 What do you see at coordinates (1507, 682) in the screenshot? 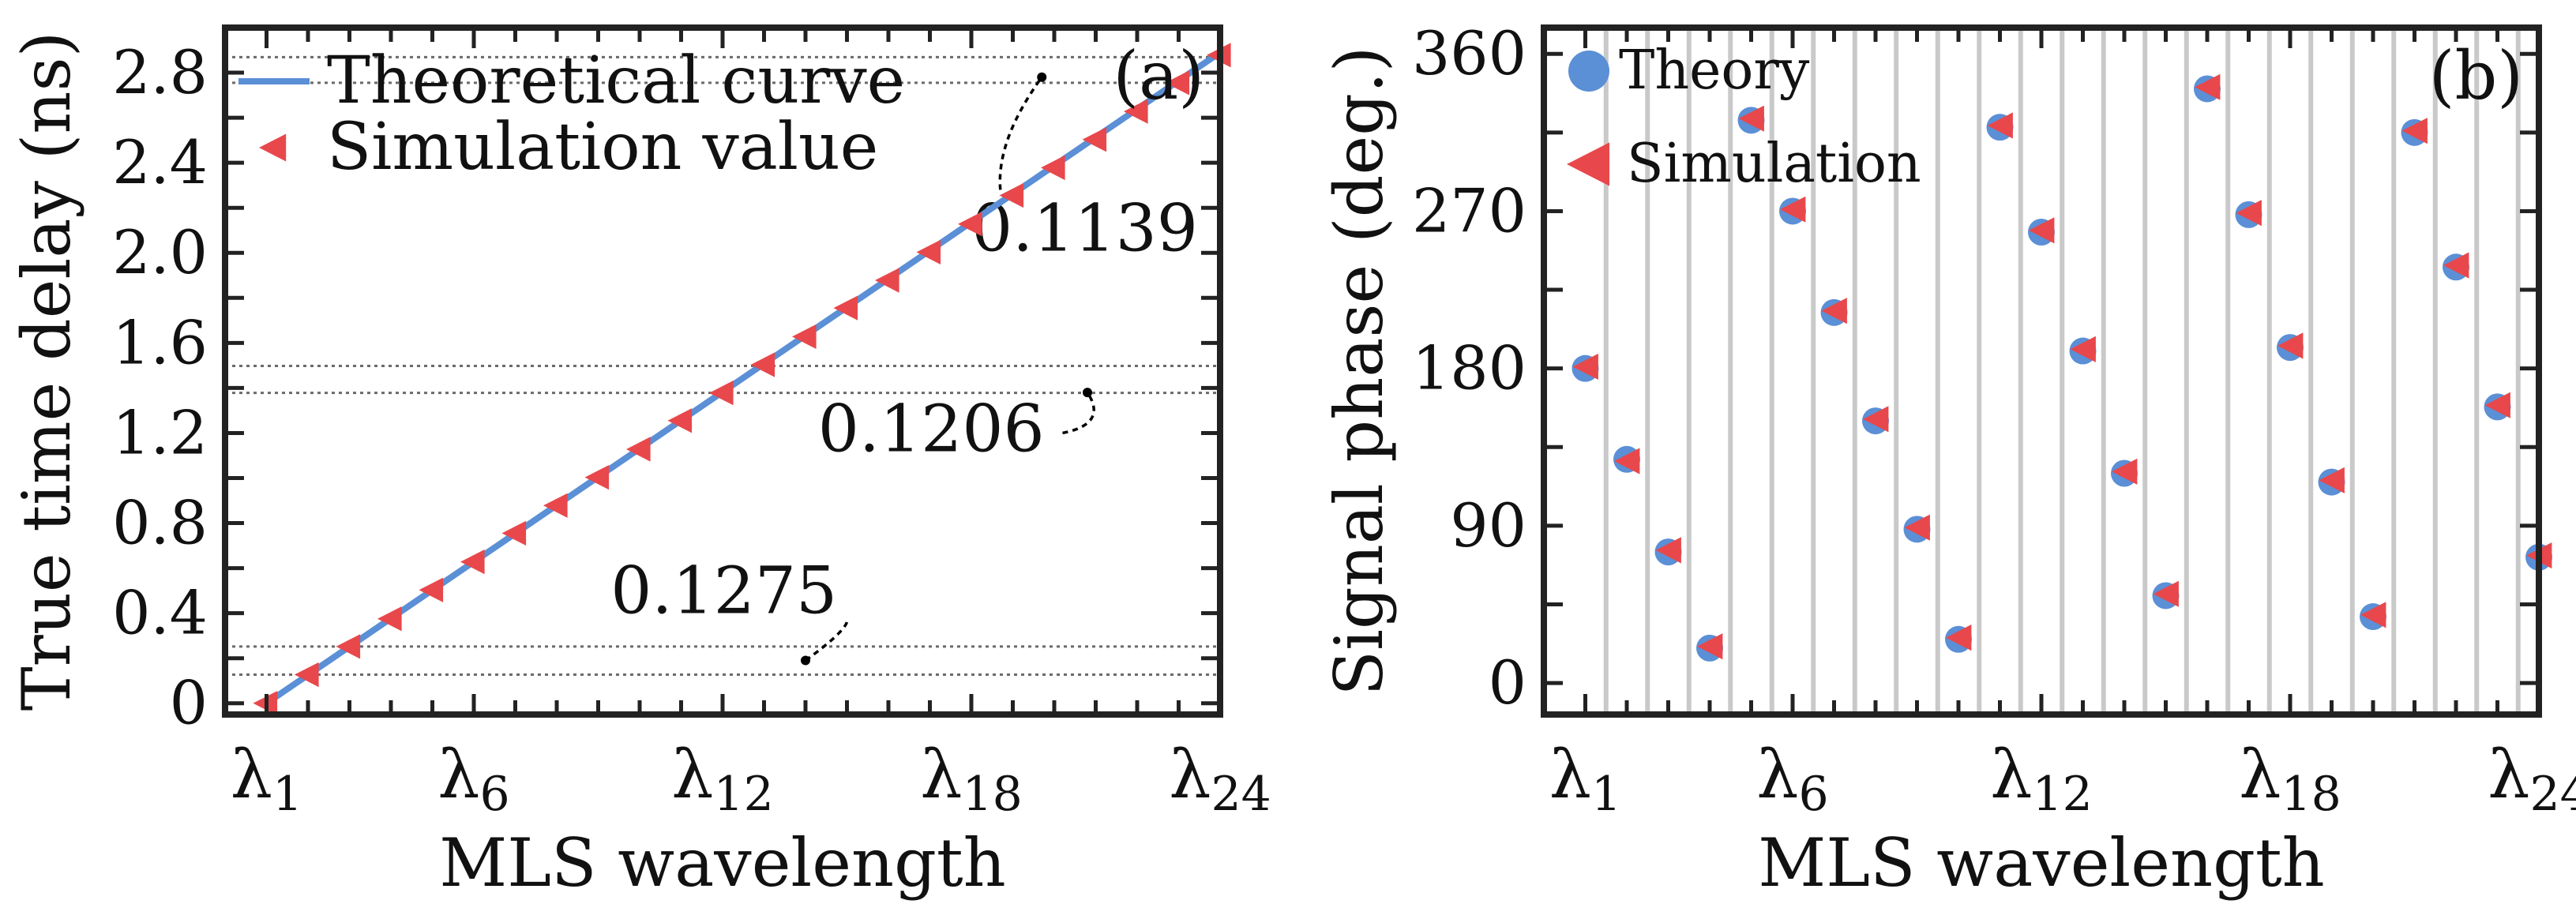
I see `y-tick-label: 0` at bounding box center [1507, 682].